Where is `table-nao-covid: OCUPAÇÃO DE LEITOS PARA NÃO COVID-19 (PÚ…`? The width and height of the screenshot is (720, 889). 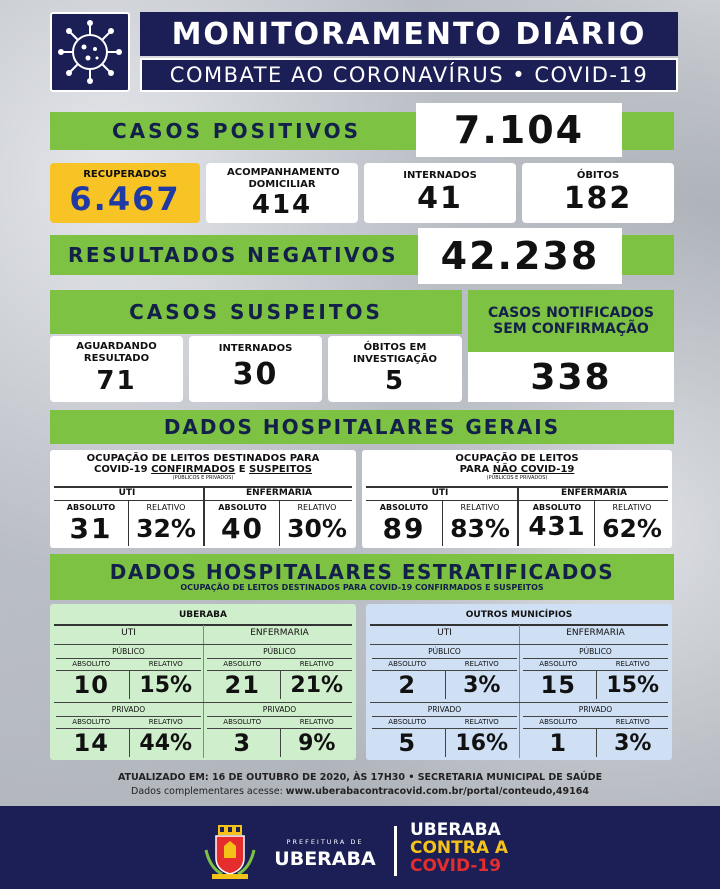
table-nao-covid: OCUPAÇÃO DE LEITOS PARA NÃO COVID-19 (PÚ… is located at coordinates (517, 499).